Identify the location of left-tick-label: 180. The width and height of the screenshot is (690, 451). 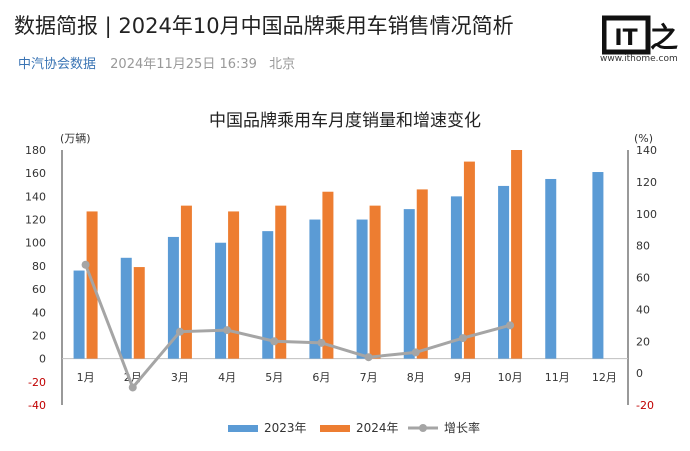
(35, 150).